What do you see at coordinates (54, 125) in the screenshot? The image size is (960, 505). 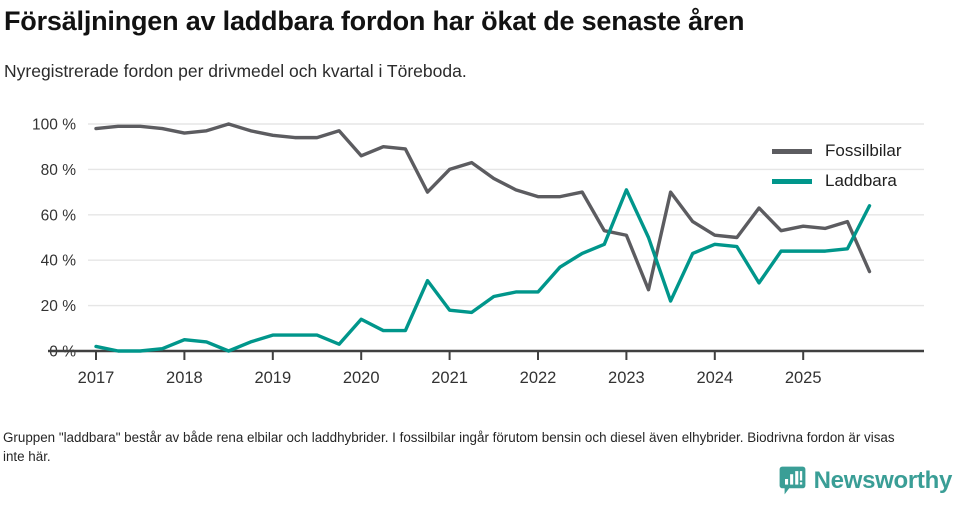 I see `y-tick-label: 100 %` at bounding box center [54, 125].